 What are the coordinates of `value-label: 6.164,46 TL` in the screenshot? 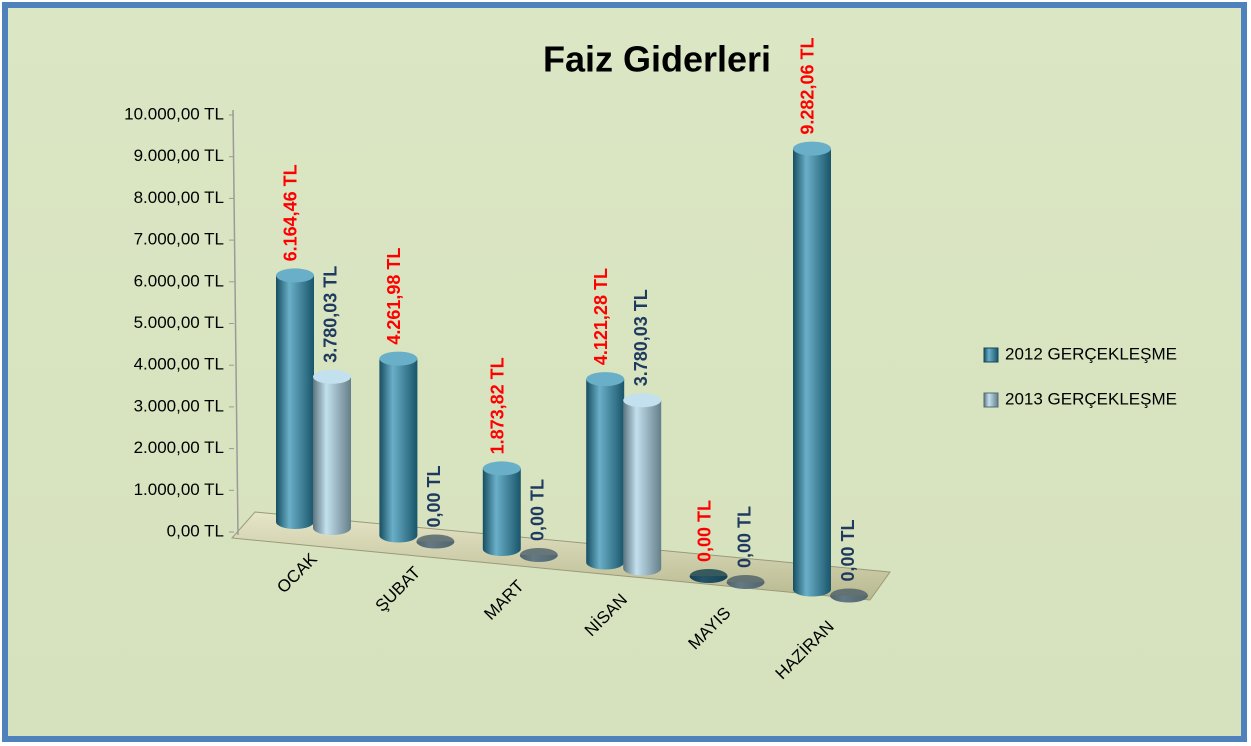 It's located at (291, 212).